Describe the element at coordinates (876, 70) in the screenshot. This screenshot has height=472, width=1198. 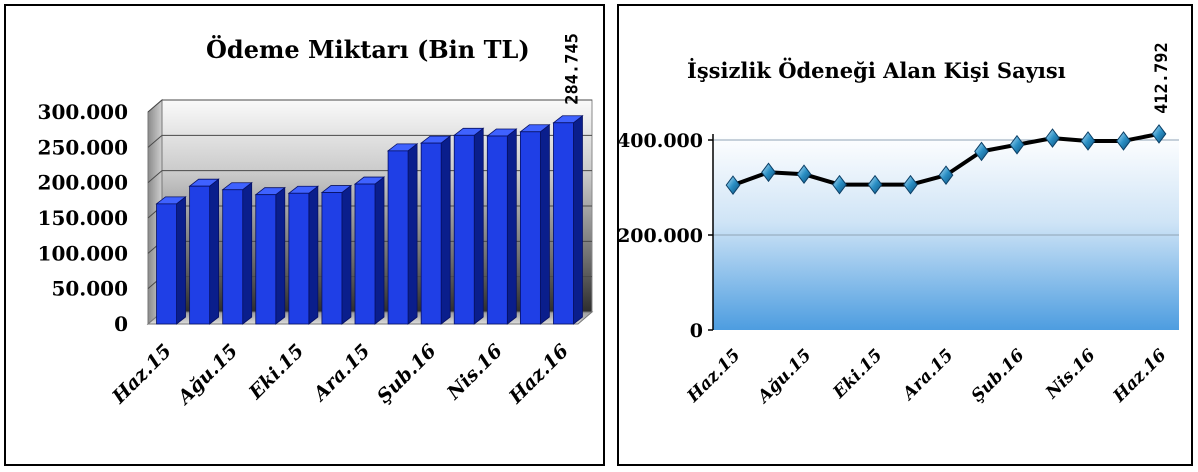
I see `chart-title: İşsizlik Ödeneği Alan Kişi Sayısı` at that location.